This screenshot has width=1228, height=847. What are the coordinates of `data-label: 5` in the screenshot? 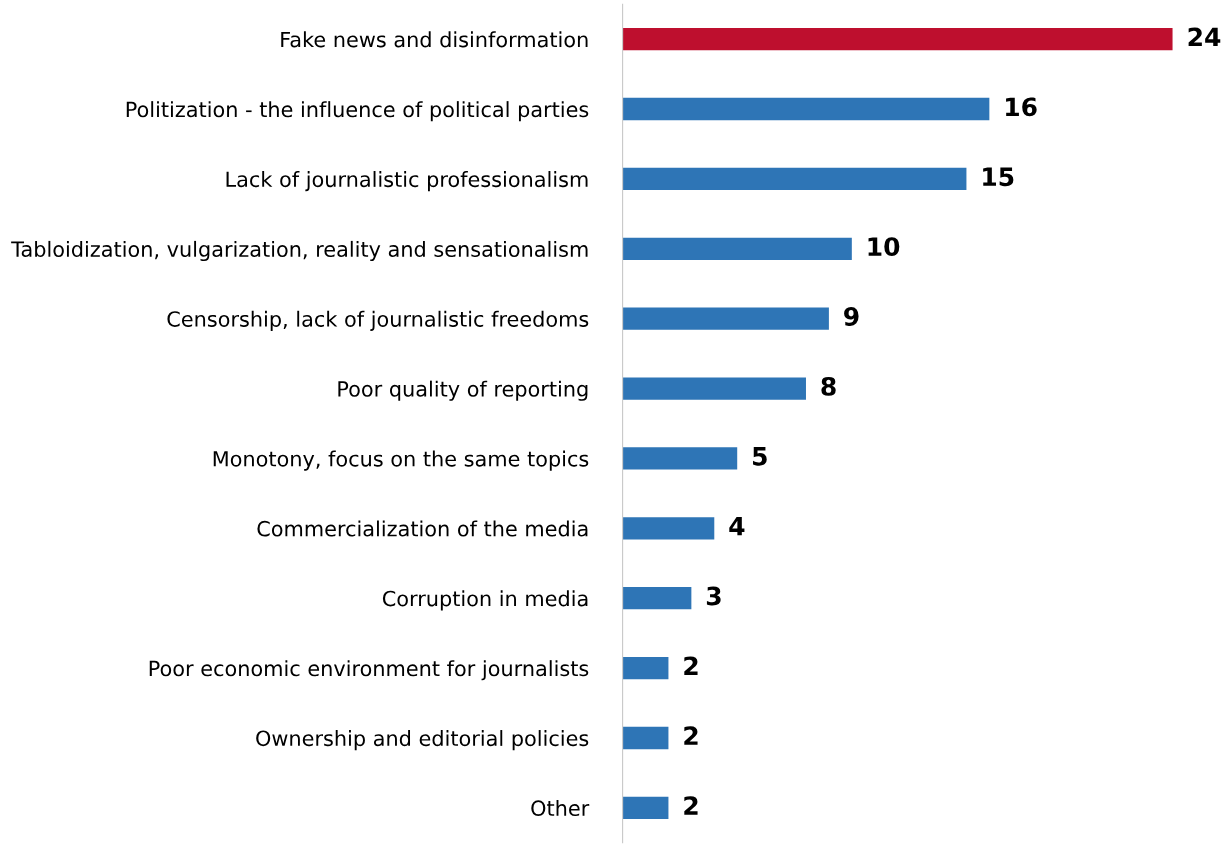 It's located at (760, 456).